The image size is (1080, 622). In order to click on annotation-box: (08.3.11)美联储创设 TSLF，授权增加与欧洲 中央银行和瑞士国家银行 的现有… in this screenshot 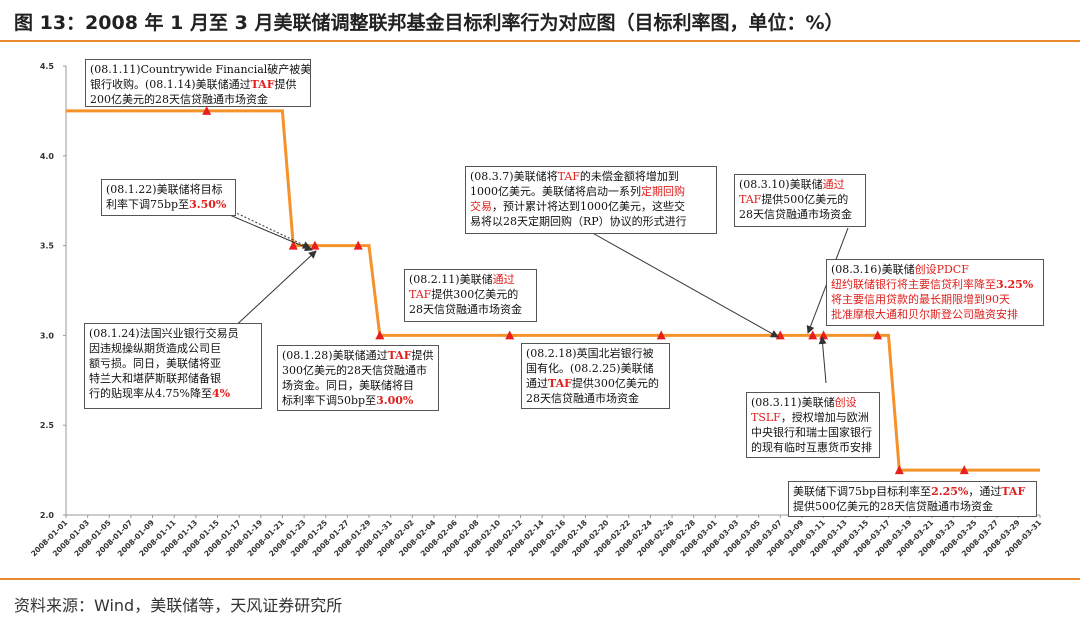, I will do `click(813, 425)`.